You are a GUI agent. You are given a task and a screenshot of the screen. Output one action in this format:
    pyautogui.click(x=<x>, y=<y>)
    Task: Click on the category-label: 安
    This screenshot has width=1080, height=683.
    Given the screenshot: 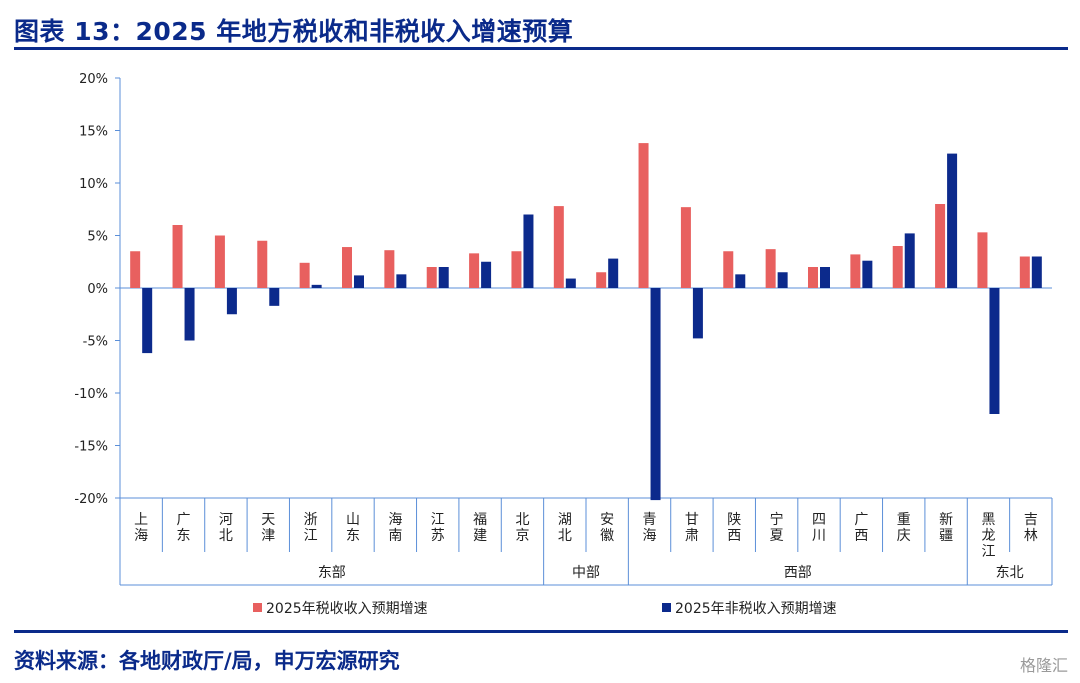 What is the action you would take?
    pyautogui.click(x=607, y=520)
    